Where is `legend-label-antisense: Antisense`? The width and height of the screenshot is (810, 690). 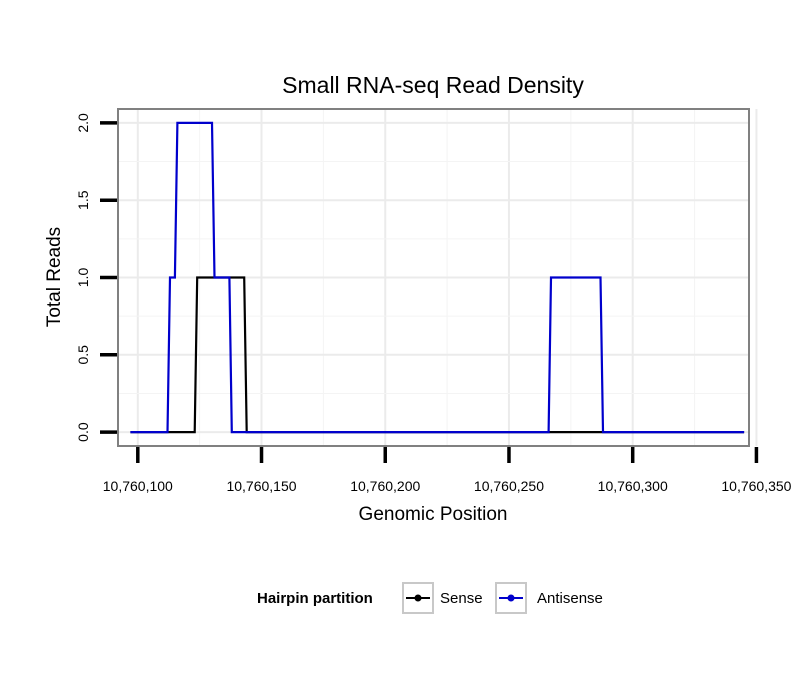
legend-label-antisense: Antisense is located at coordinates (570, 598).